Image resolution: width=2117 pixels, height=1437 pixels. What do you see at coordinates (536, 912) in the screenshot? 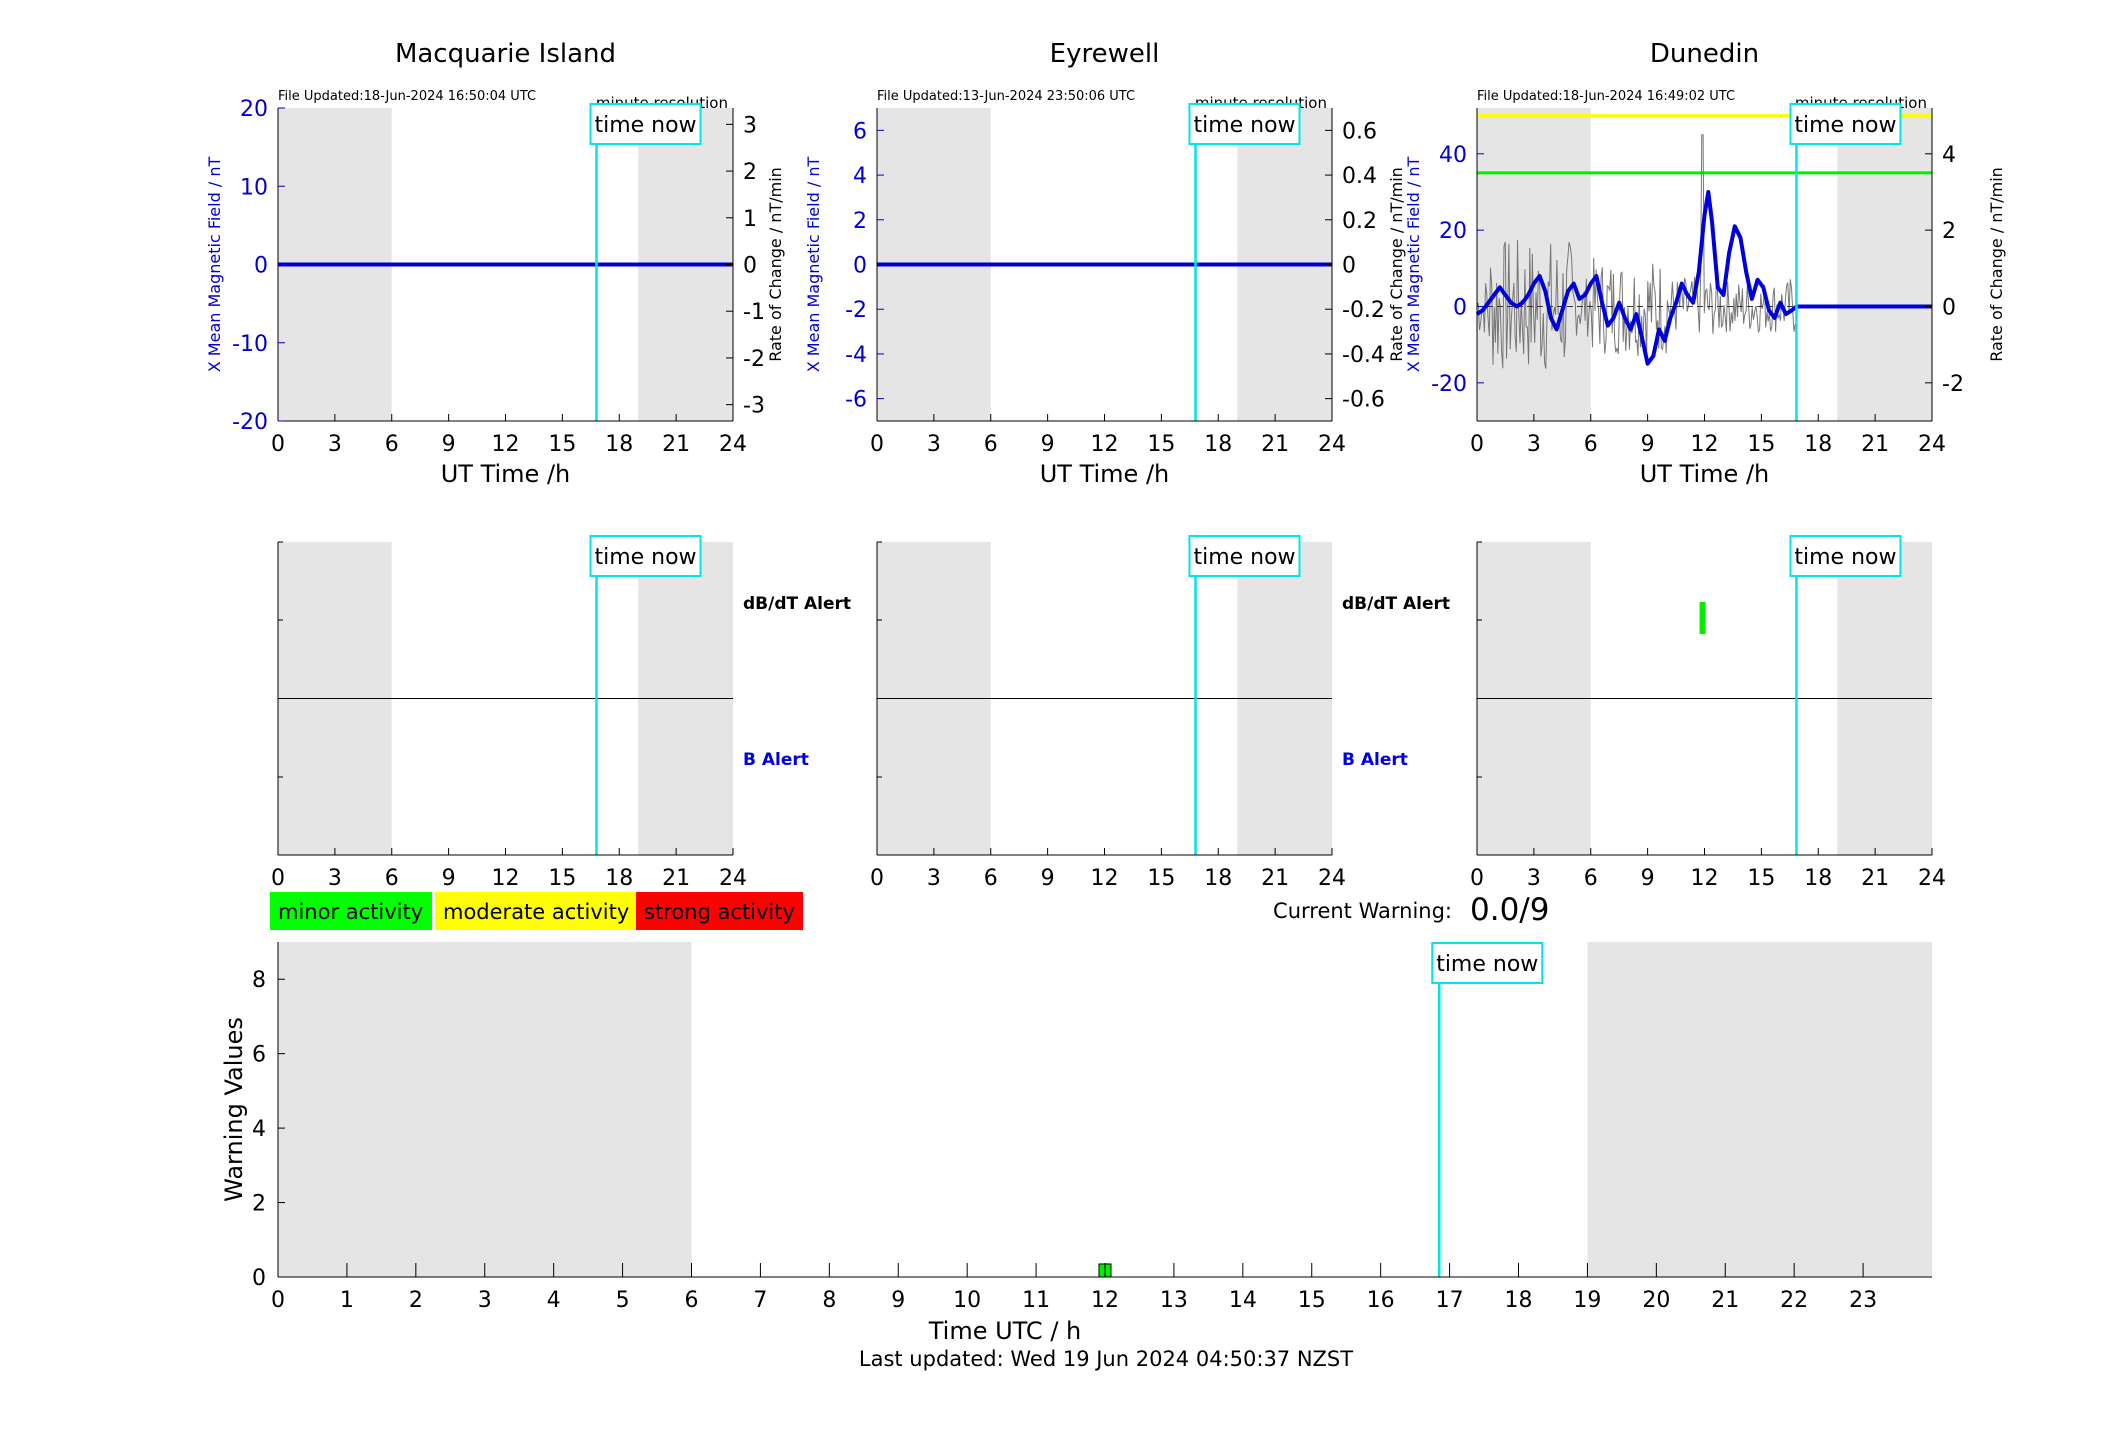
I see `legend-label: moderate activity` at bounding box center [536, 912].